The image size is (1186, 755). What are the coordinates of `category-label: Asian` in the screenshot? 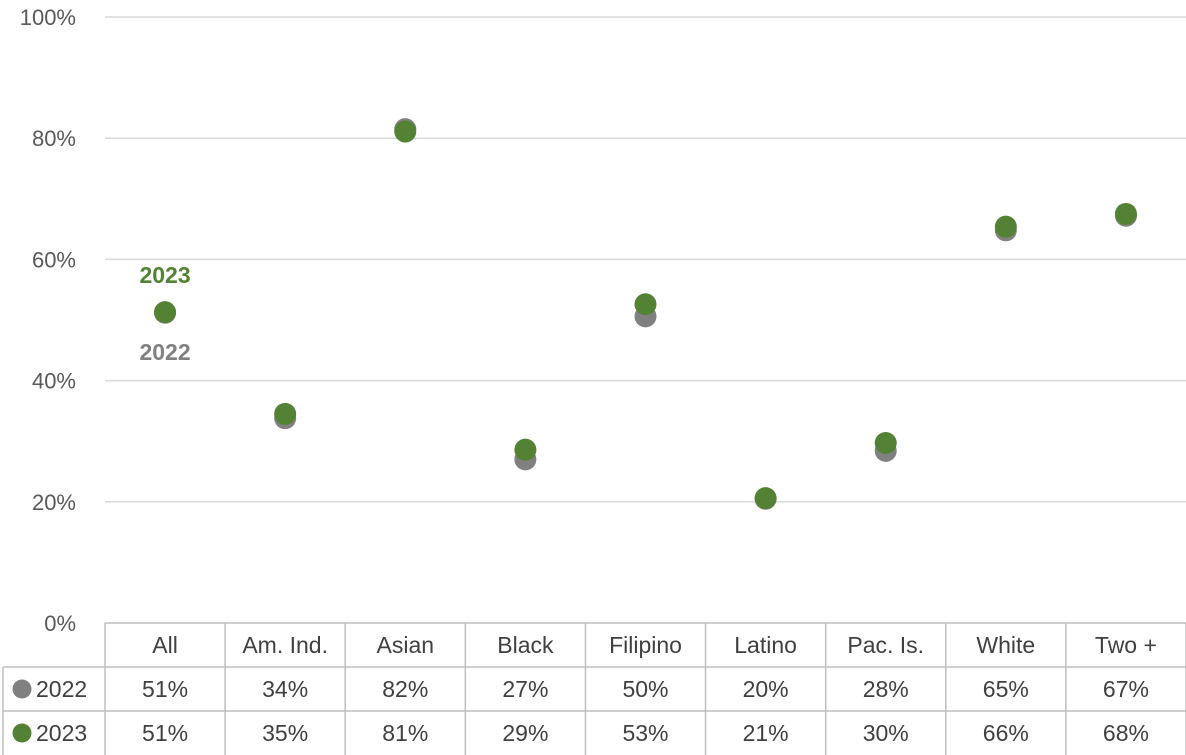 It's located at (406, 645).